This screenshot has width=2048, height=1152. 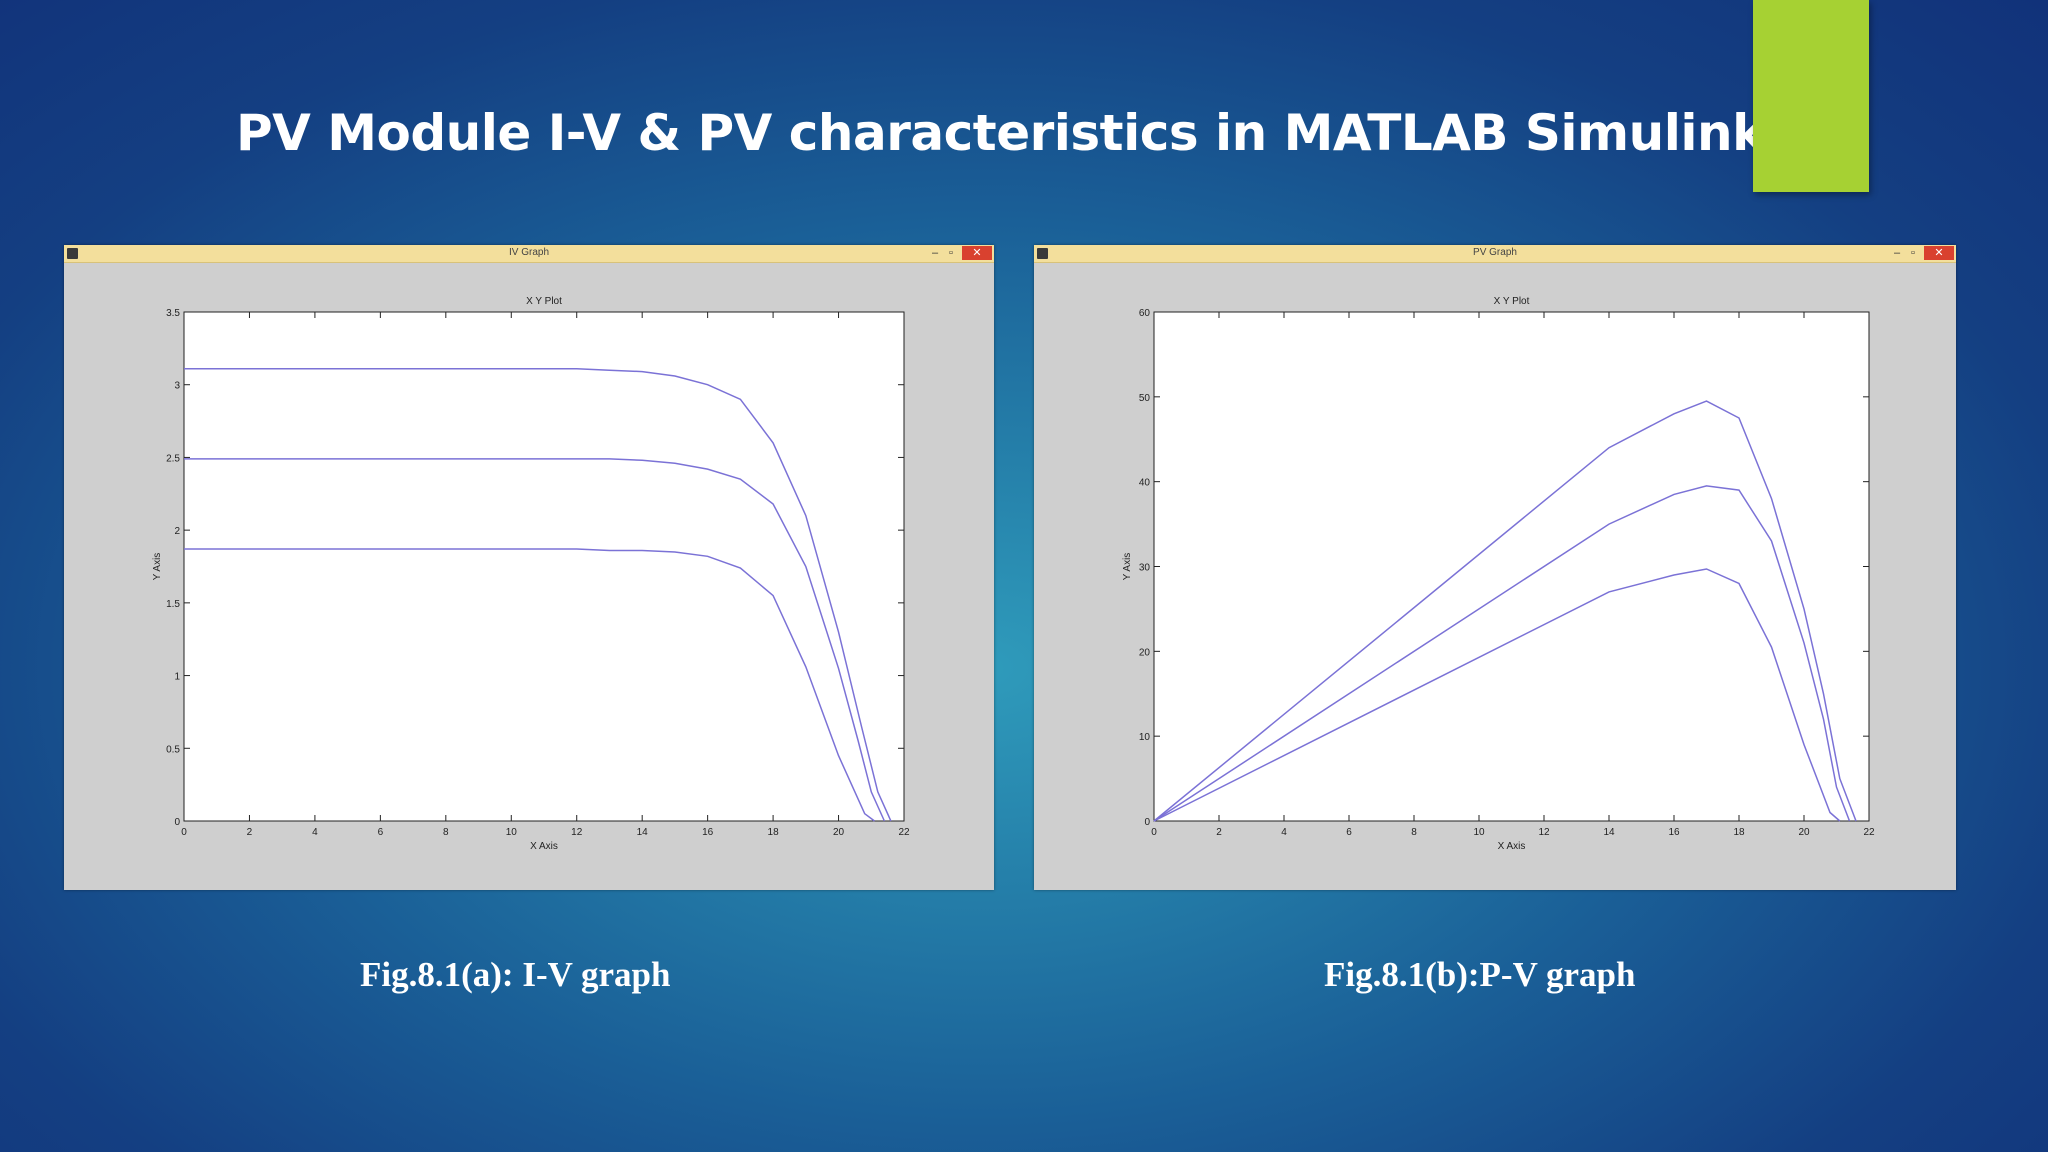 What do you see at coordinates (177, 677) in the screenshot?
I see `y-tick-label: 1` at bounding box center [177, 677].